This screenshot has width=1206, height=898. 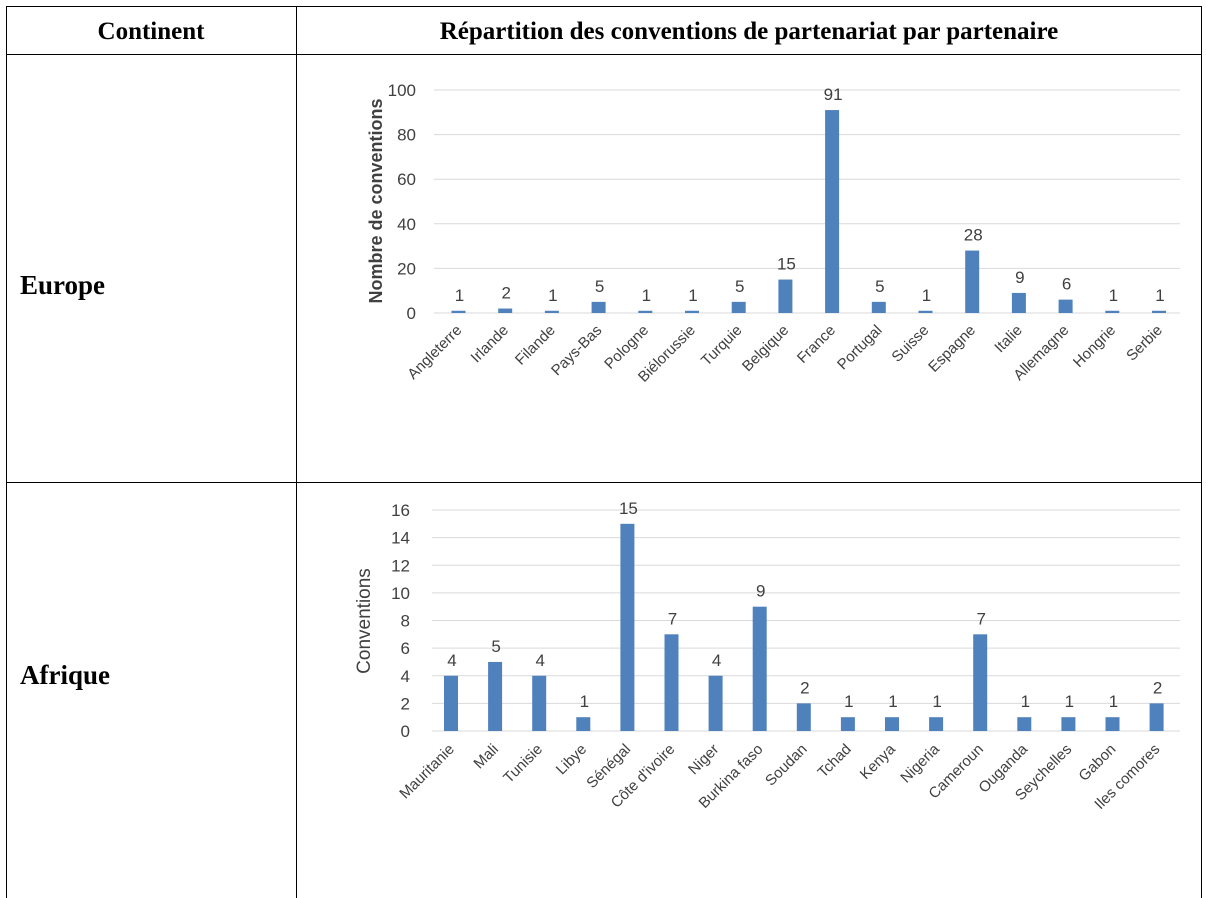 I want to click on y-tick-label: 100, so click(x=402, y=90).